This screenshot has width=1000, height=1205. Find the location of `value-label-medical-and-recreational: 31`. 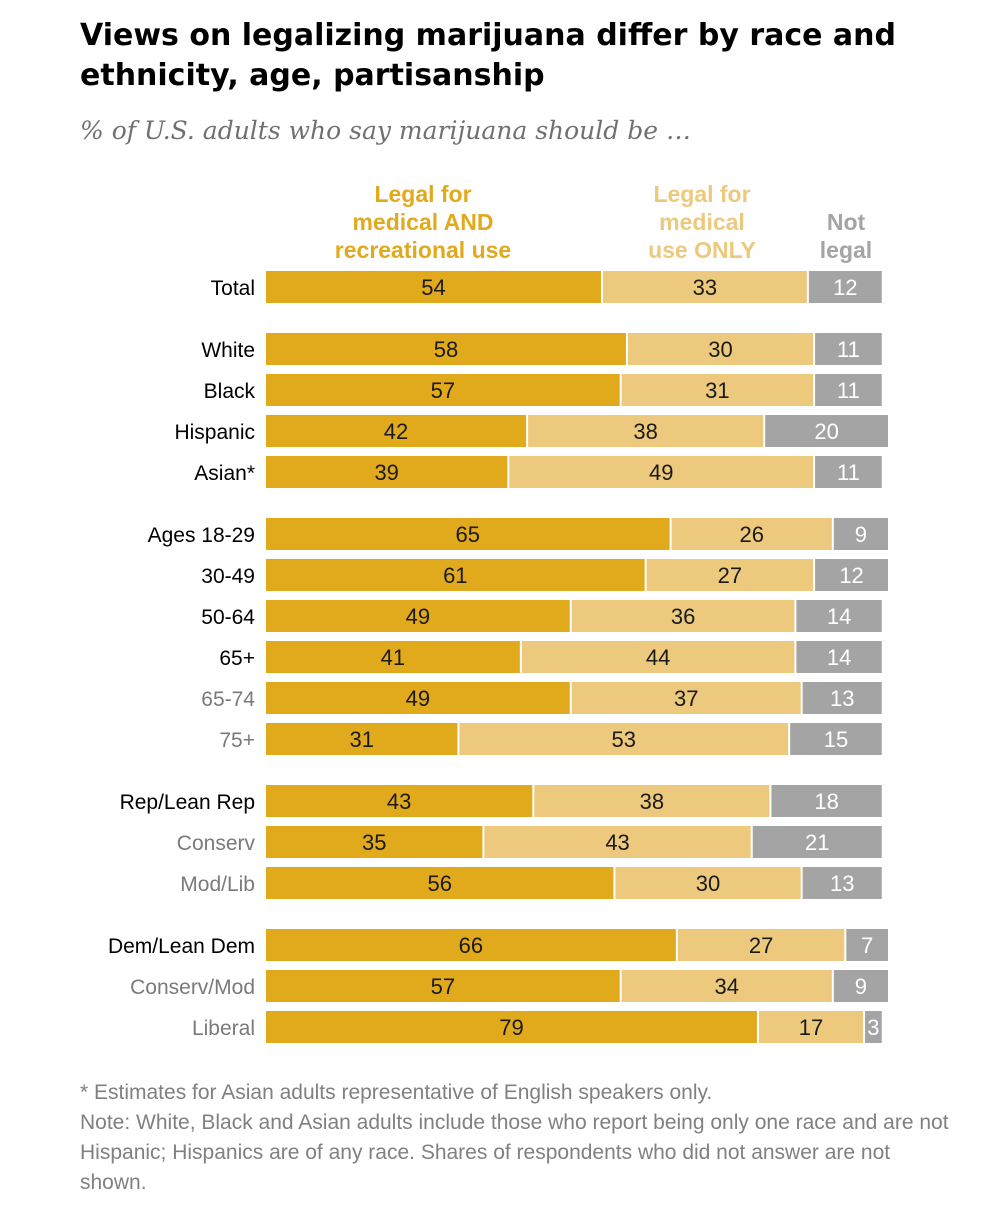

value-label-medical-and-recreational: 31 is located at coordinates (361, 739).